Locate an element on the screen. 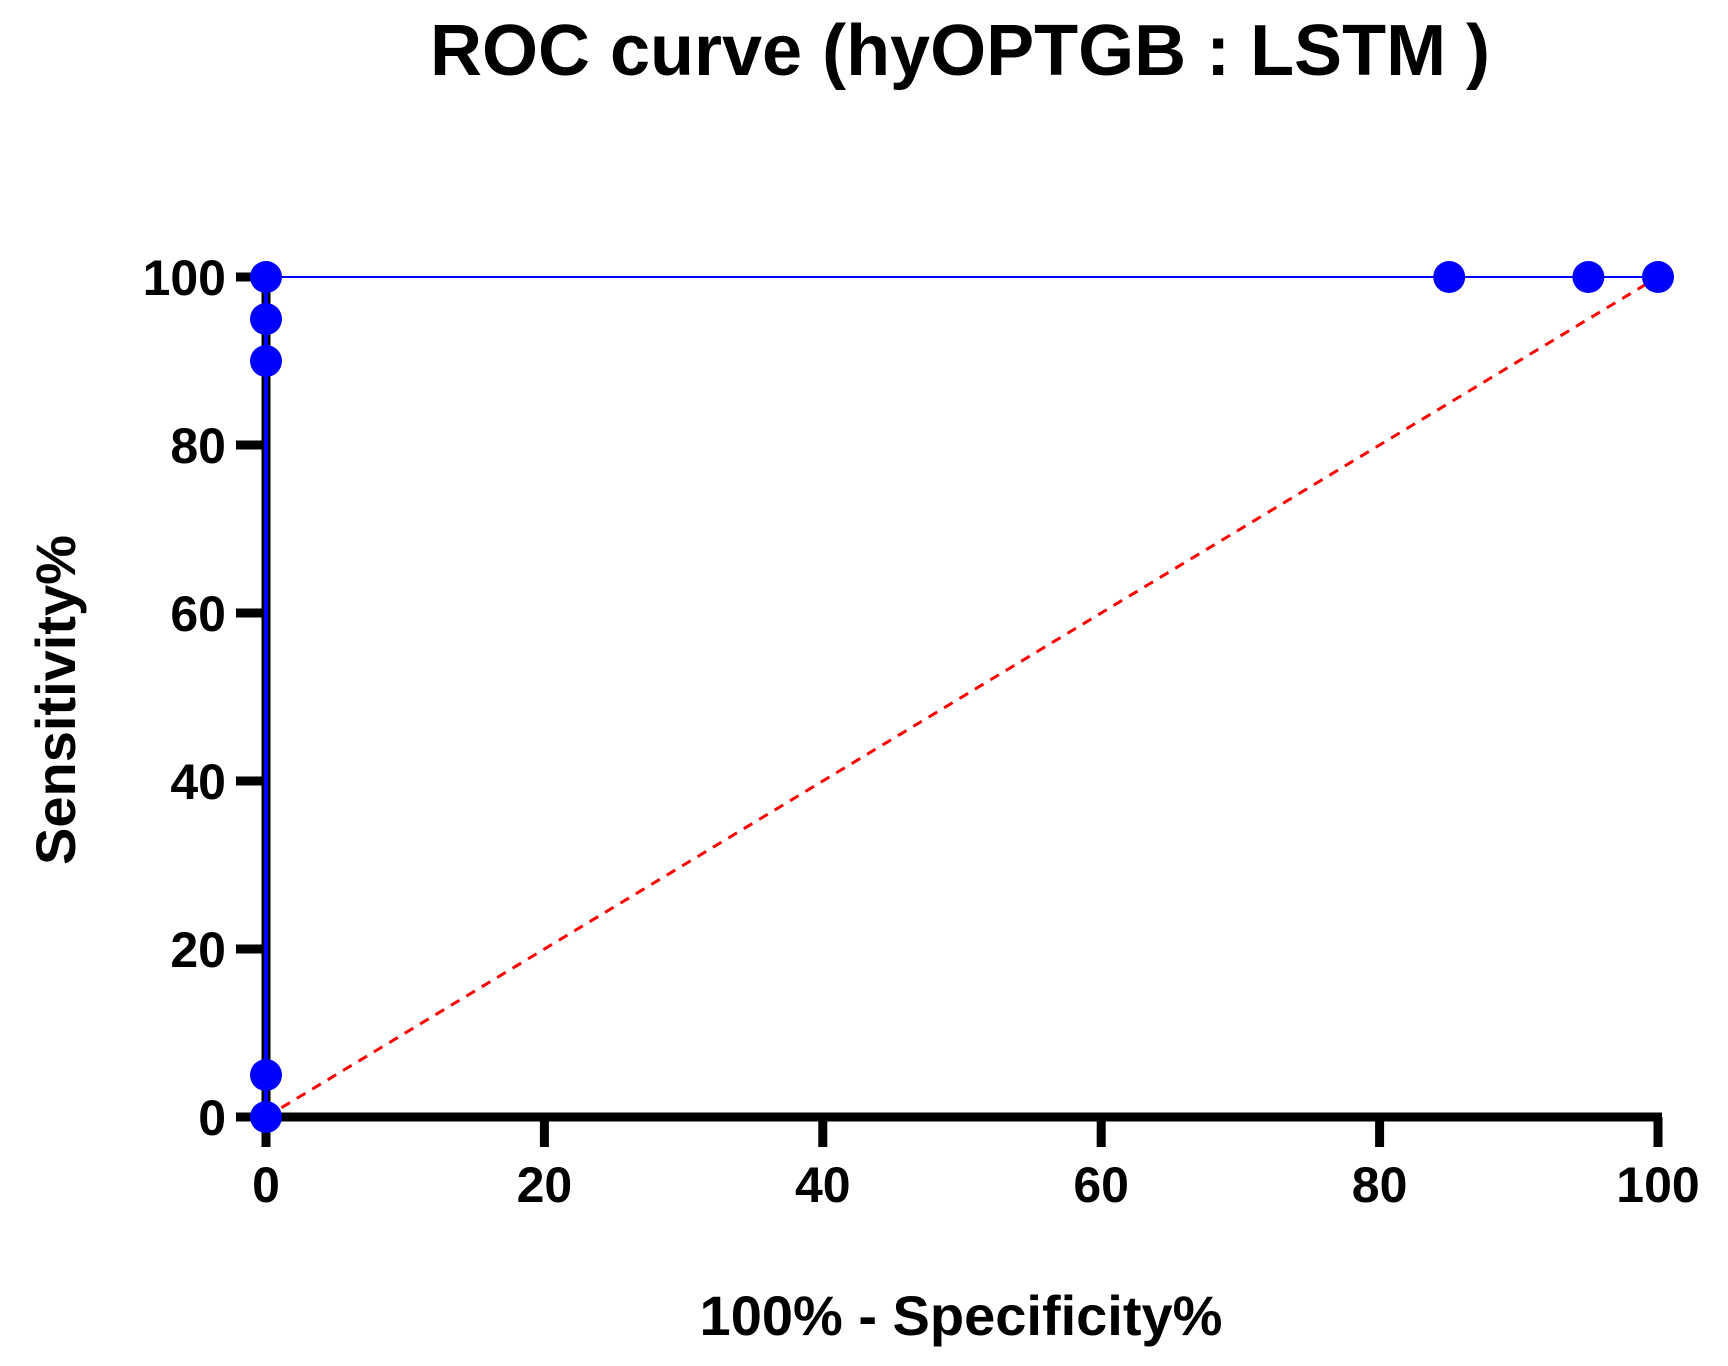  y-tick-label: 20 is located at coordinates (198, 950).